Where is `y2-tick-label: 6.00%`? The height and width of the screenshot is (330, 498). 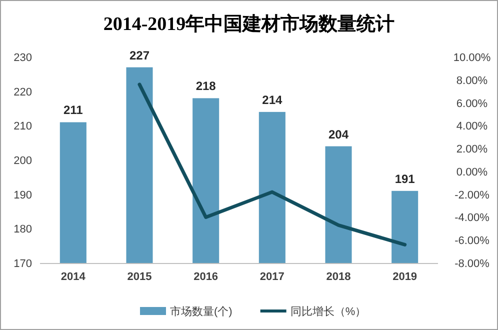
y2-tick-label: 6.00% is located at coordinates (472, 104).